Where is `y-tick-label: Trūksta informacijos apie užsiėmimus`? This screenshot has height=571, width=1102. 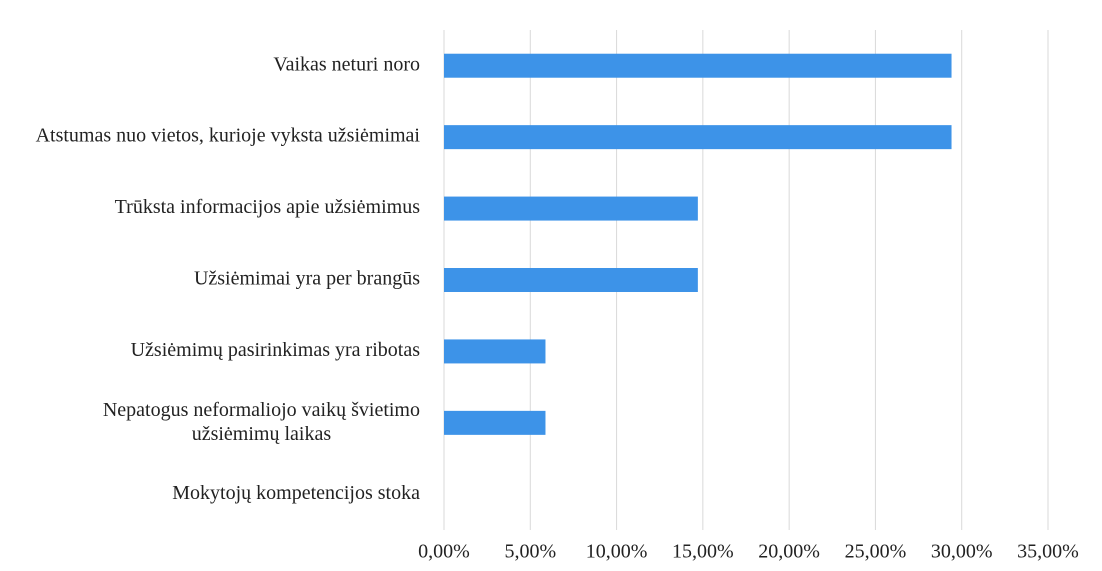 y-tick-label: Trūksta informacijos apie užsiėmimus is located at coordinates (268, 207).